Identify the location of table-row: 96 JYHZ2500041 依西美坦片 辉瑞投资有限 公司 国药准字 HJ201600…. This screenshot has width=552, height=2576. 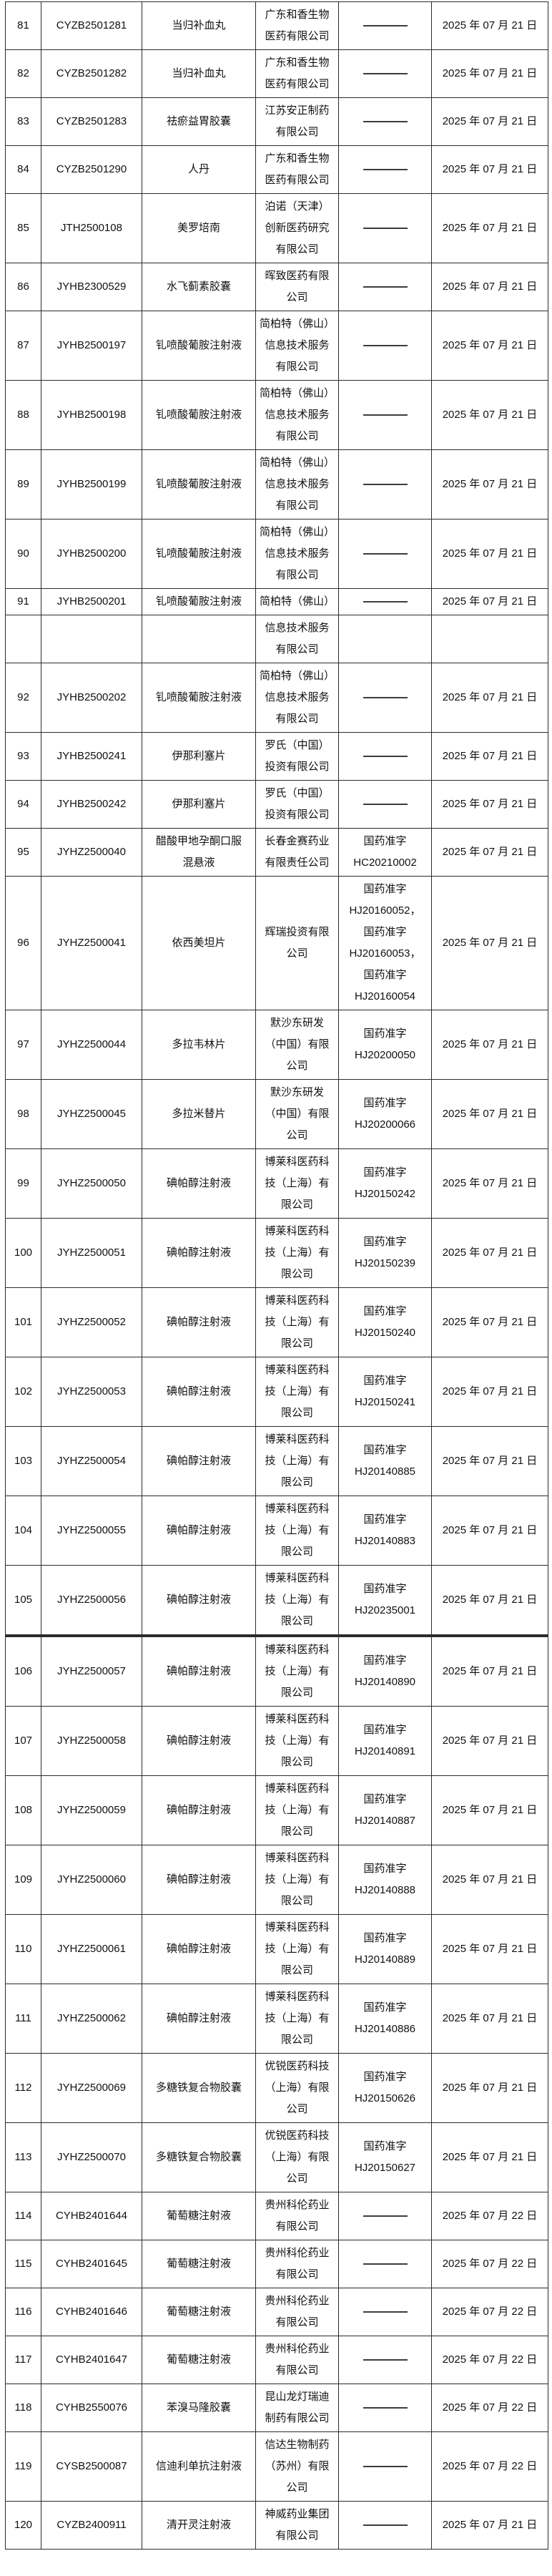
(276, 943).